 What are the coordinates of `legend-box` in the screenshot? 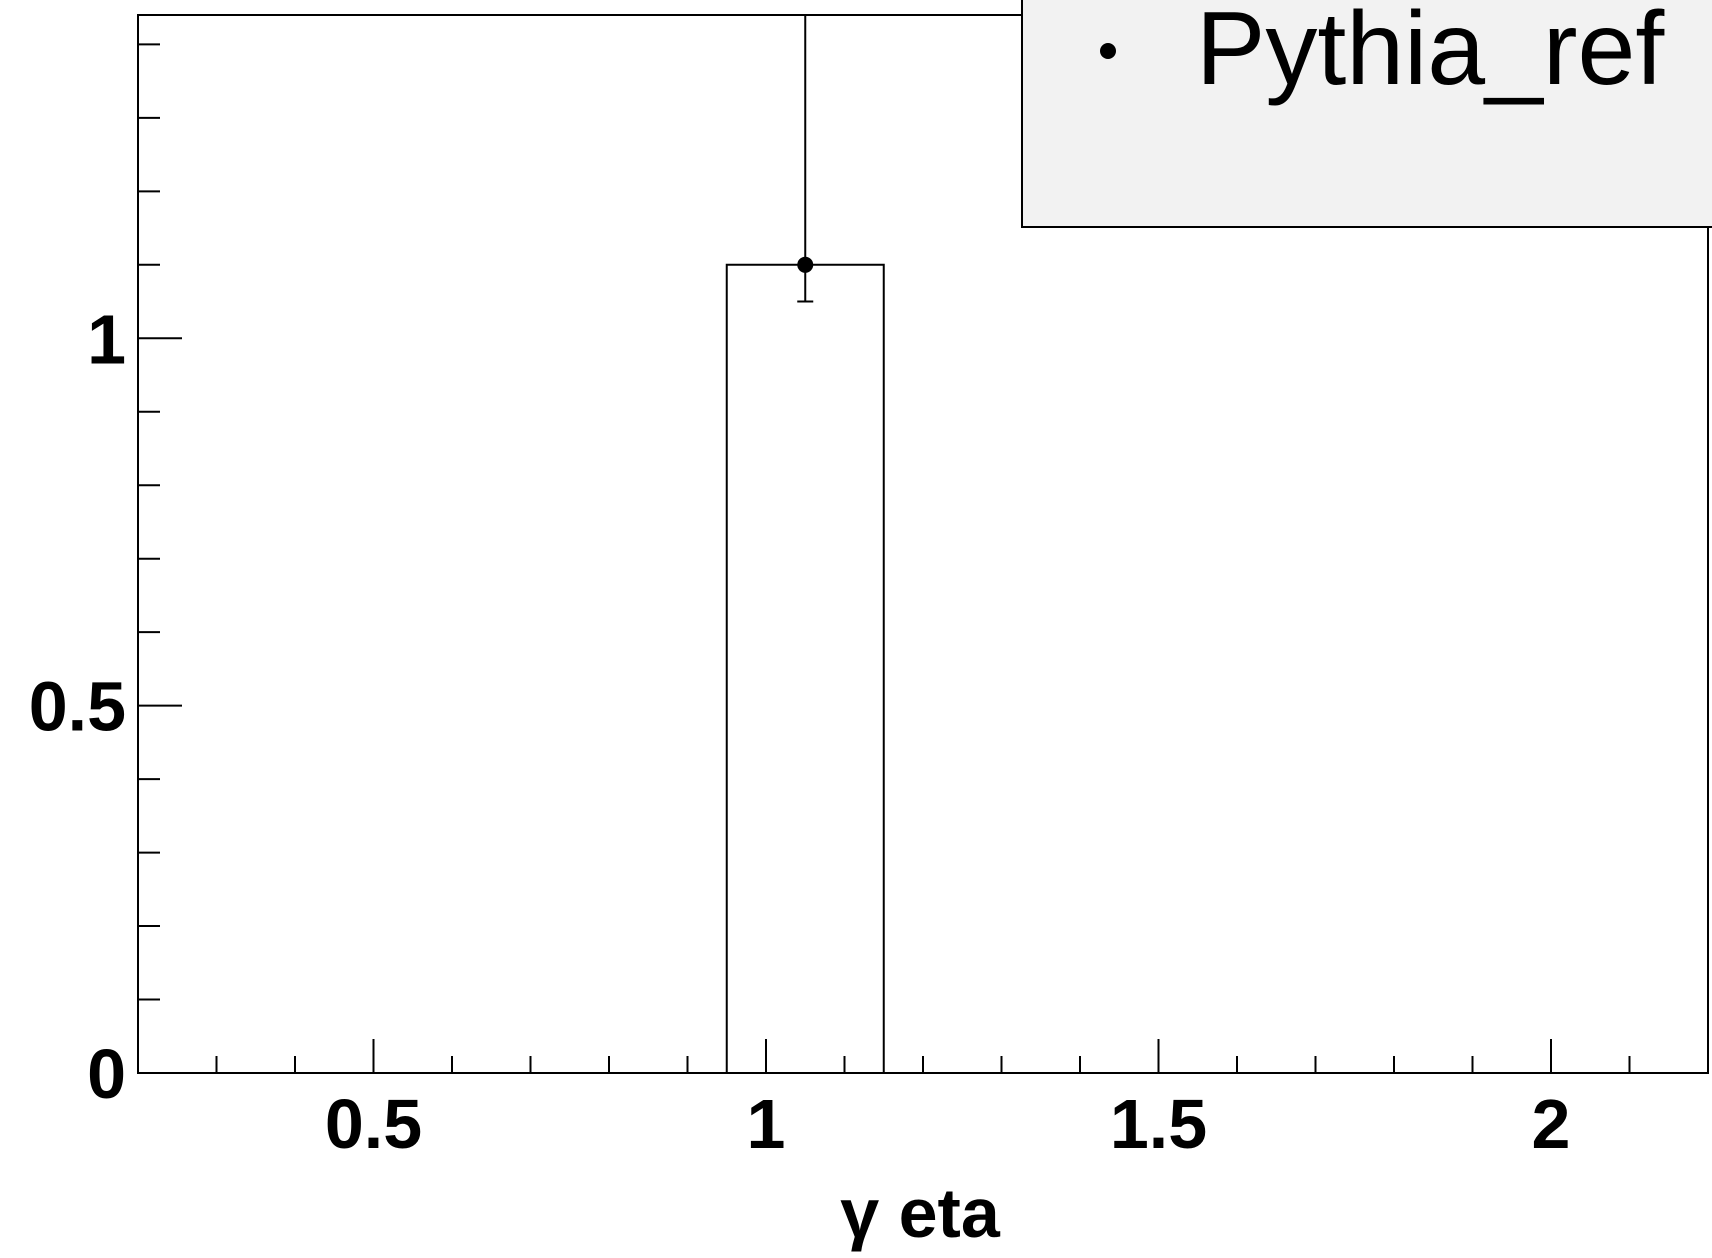 It's located at (1366, 114).